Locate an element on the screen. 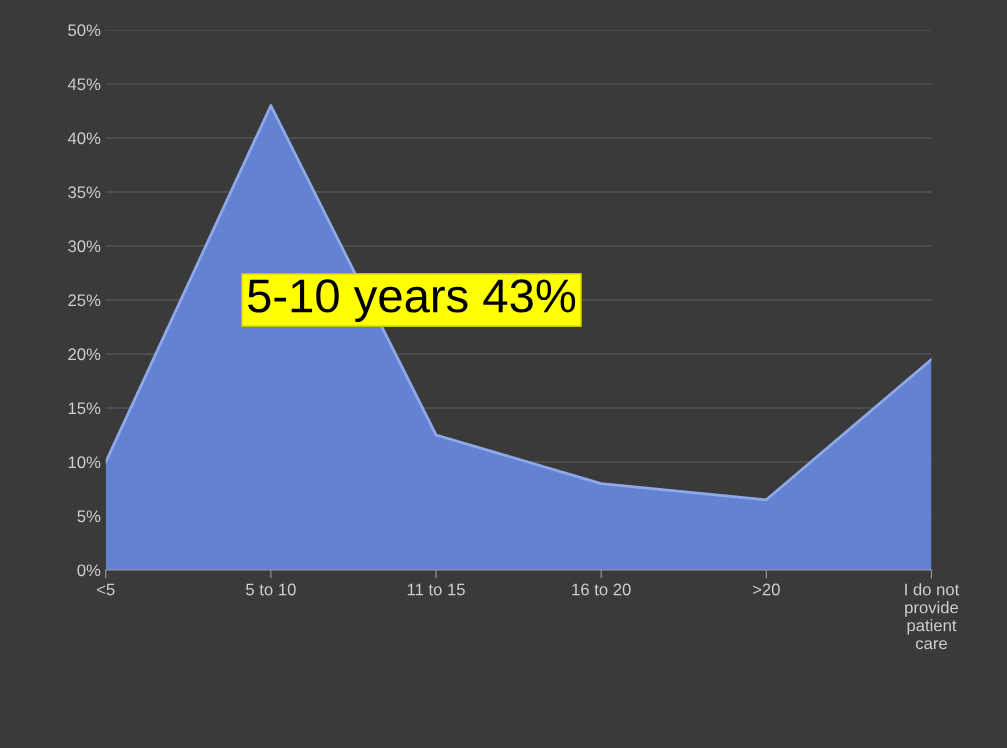 The height and width of the screenshot is (748, 1007). y-tick-label: 25% is located at coordinates (84, 300).